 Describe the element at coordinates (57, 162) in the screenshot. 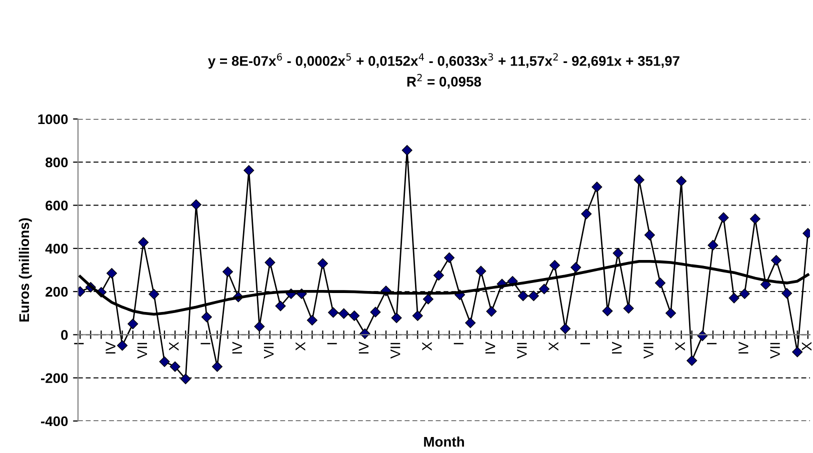

I see `y-tick-label: 800` at that location.